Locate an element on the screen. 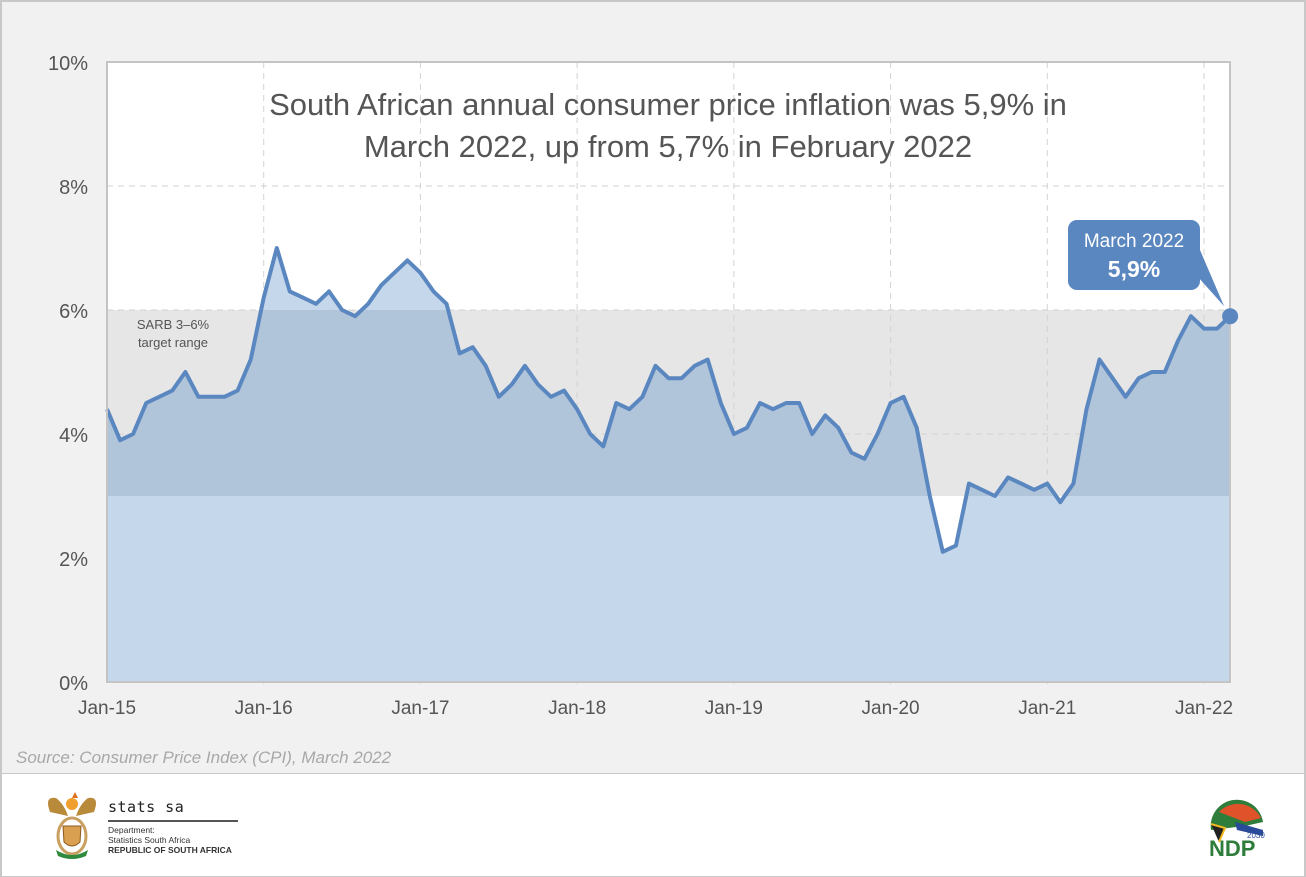  y-tick-label: 6% is located at coordinates (73, 312).